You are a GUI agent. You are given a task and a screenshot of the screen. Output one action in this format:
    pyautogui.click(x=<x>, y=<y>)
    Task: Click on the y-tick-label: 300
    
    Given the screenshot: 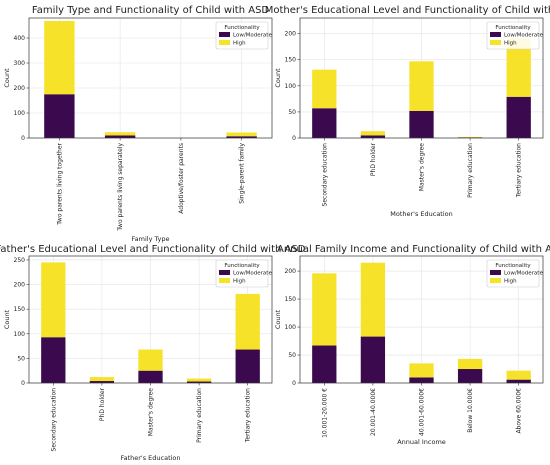 What is the action you would take?
    pyautogui.click(x=20, y=63)
    